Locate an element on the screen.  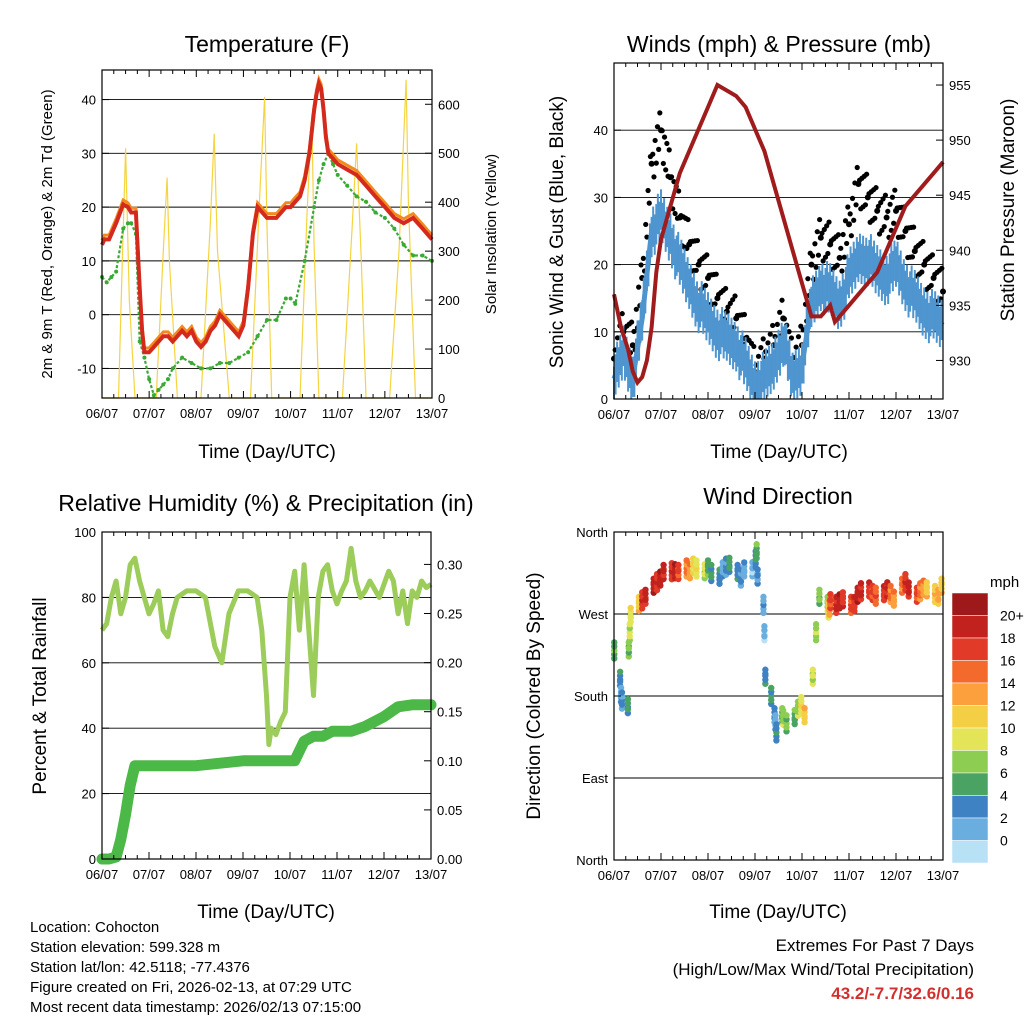
temperature-dewpoint-line is located at coordinates (267, 274).